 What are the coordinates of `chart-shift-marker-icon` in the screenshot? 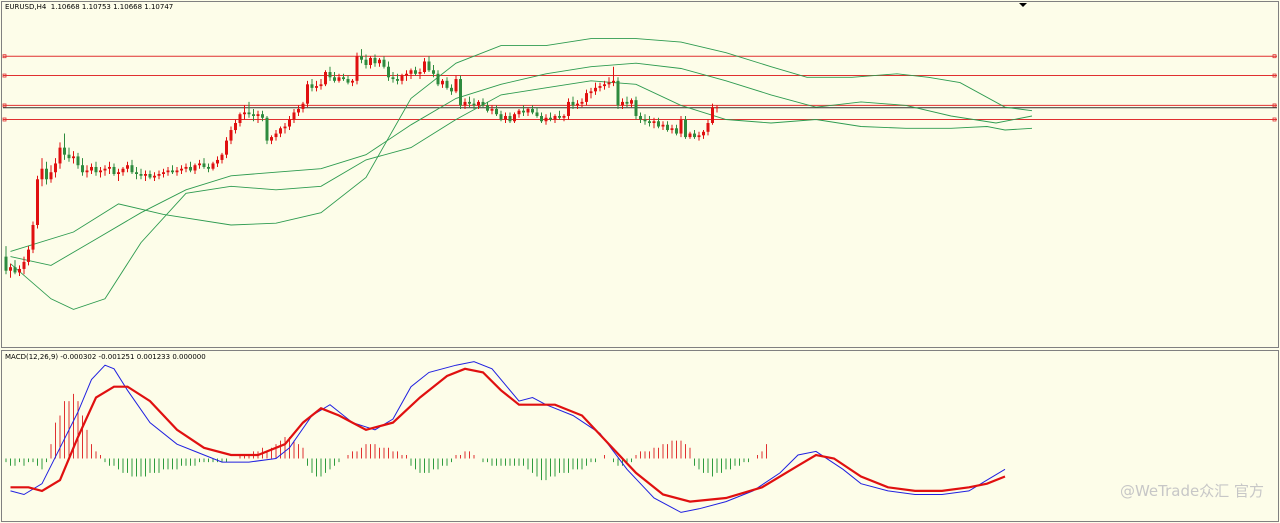 It's located at (1023, 5).